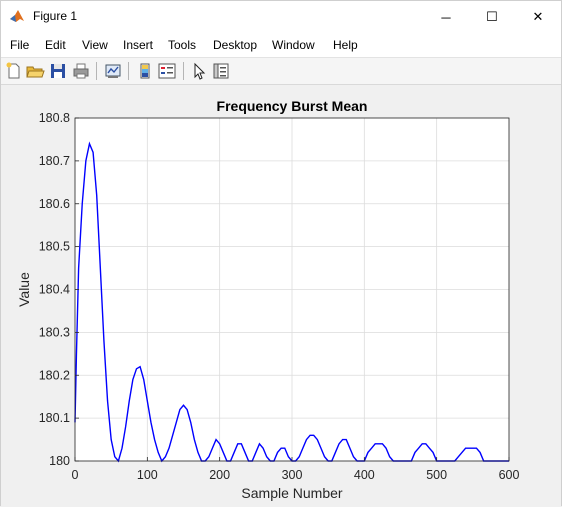 The image size is (562, 507). What do you see at coordinates (167, 71) in the screenshot?
I see `legend-icon` at bounding box center [167, 71].